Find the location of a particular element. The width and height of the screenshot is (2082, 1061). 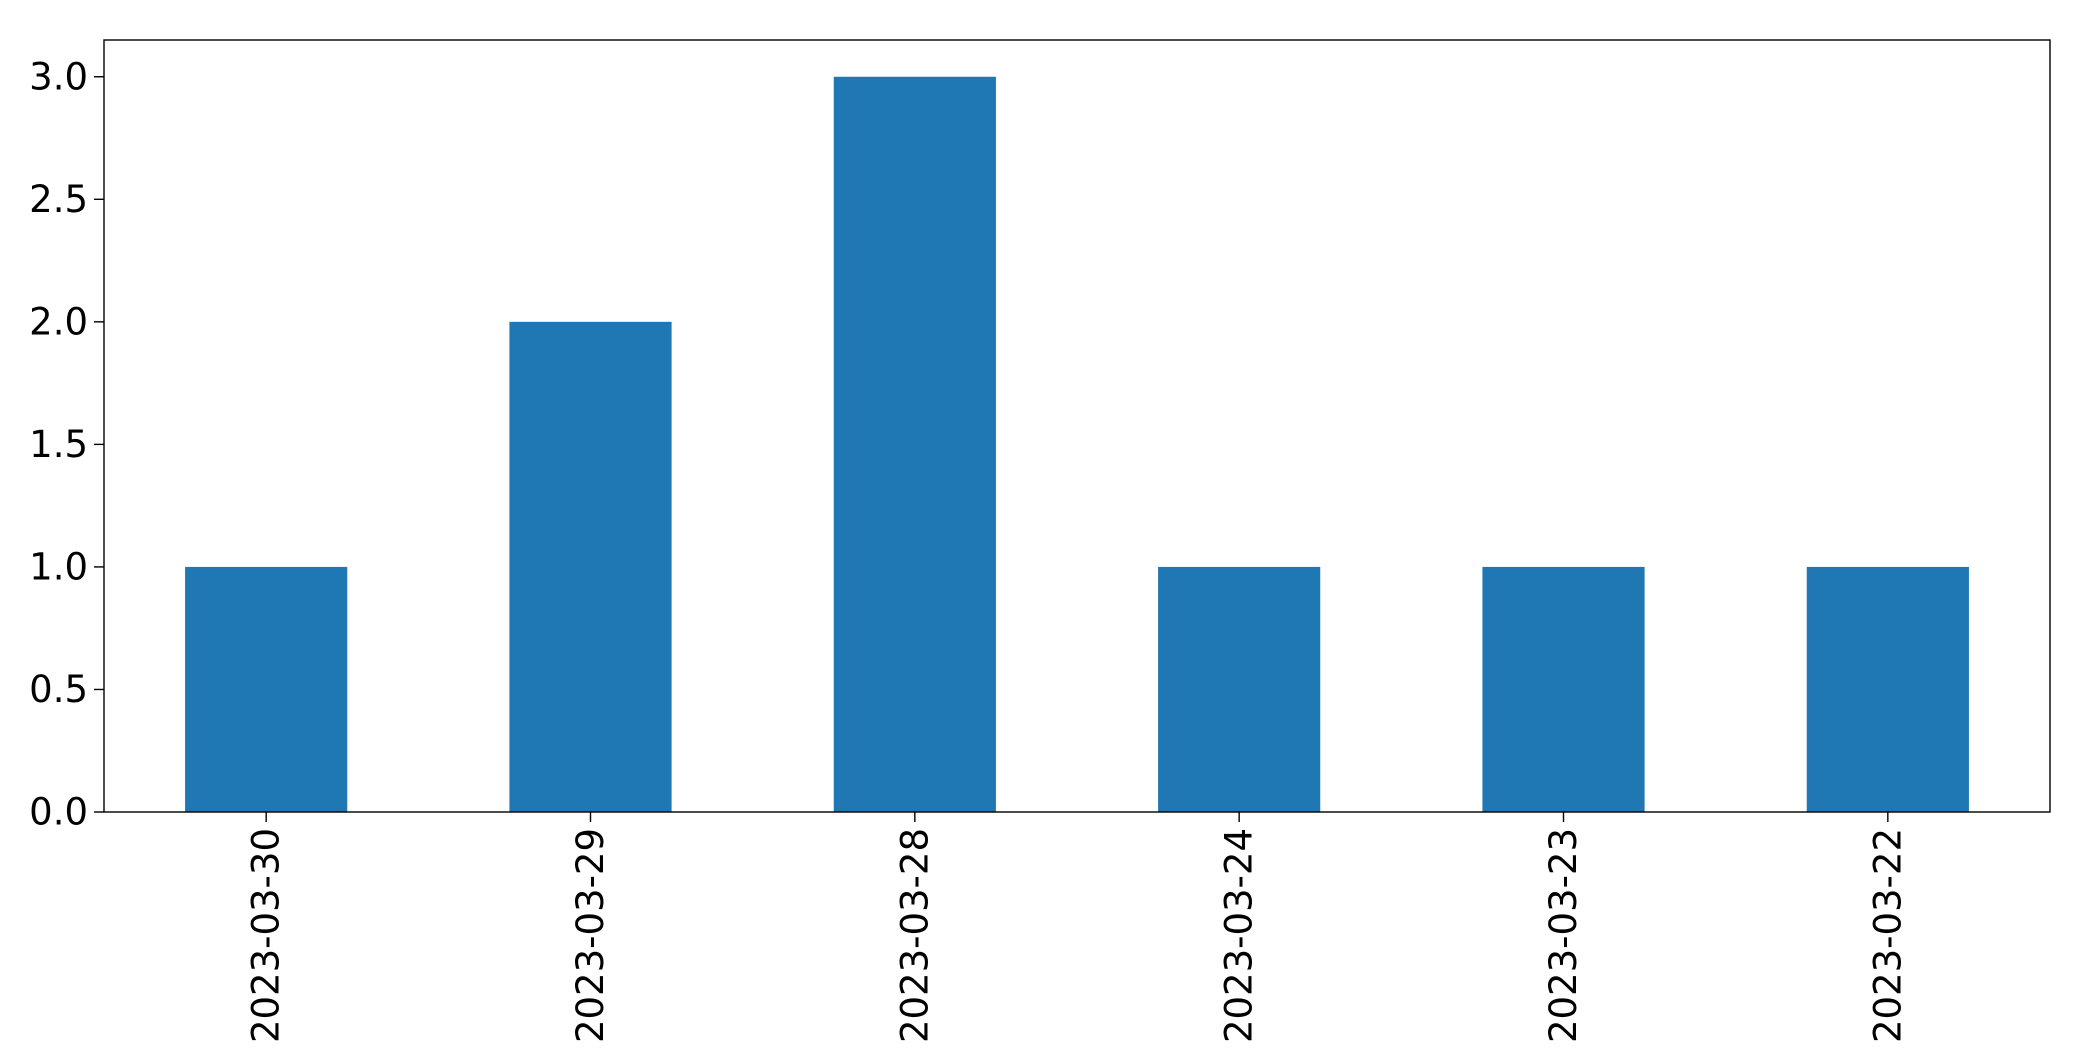

y-tick-label: 0.5 is located at coordinates (58, 689).